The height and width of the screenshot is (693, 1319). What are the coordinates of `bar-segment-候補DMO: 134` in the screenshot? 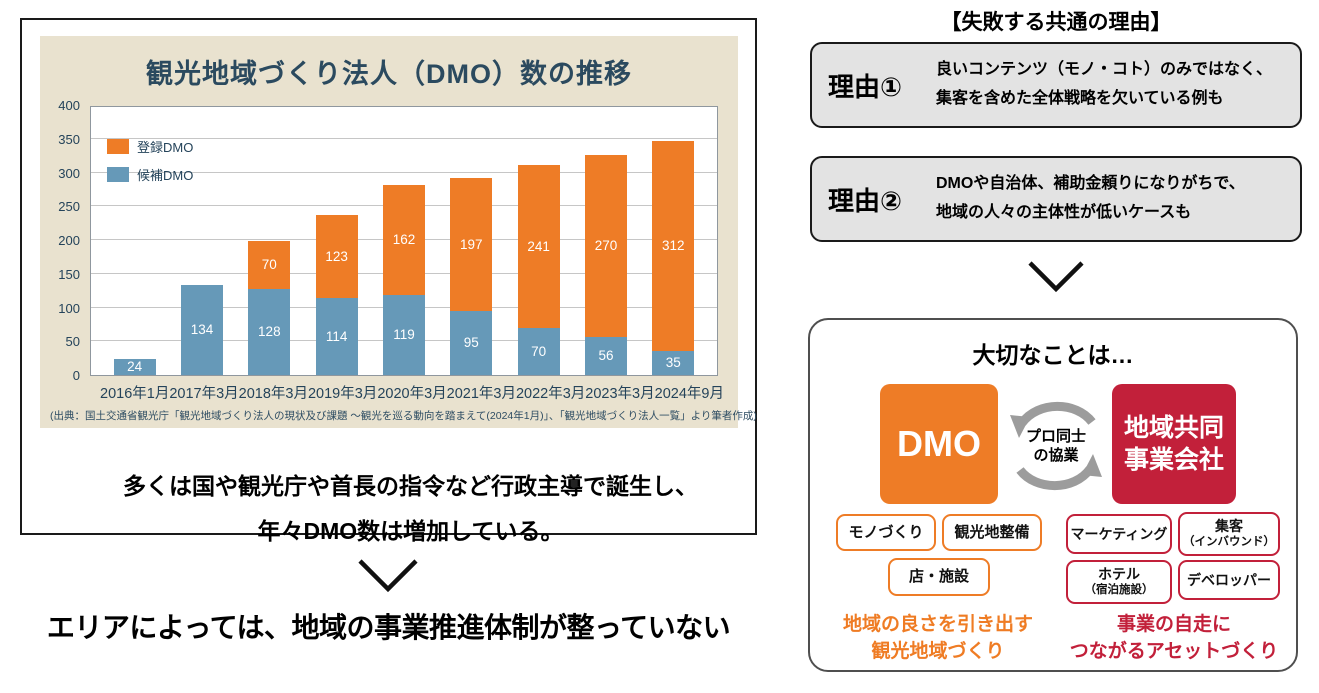 It's located at (201, 329).